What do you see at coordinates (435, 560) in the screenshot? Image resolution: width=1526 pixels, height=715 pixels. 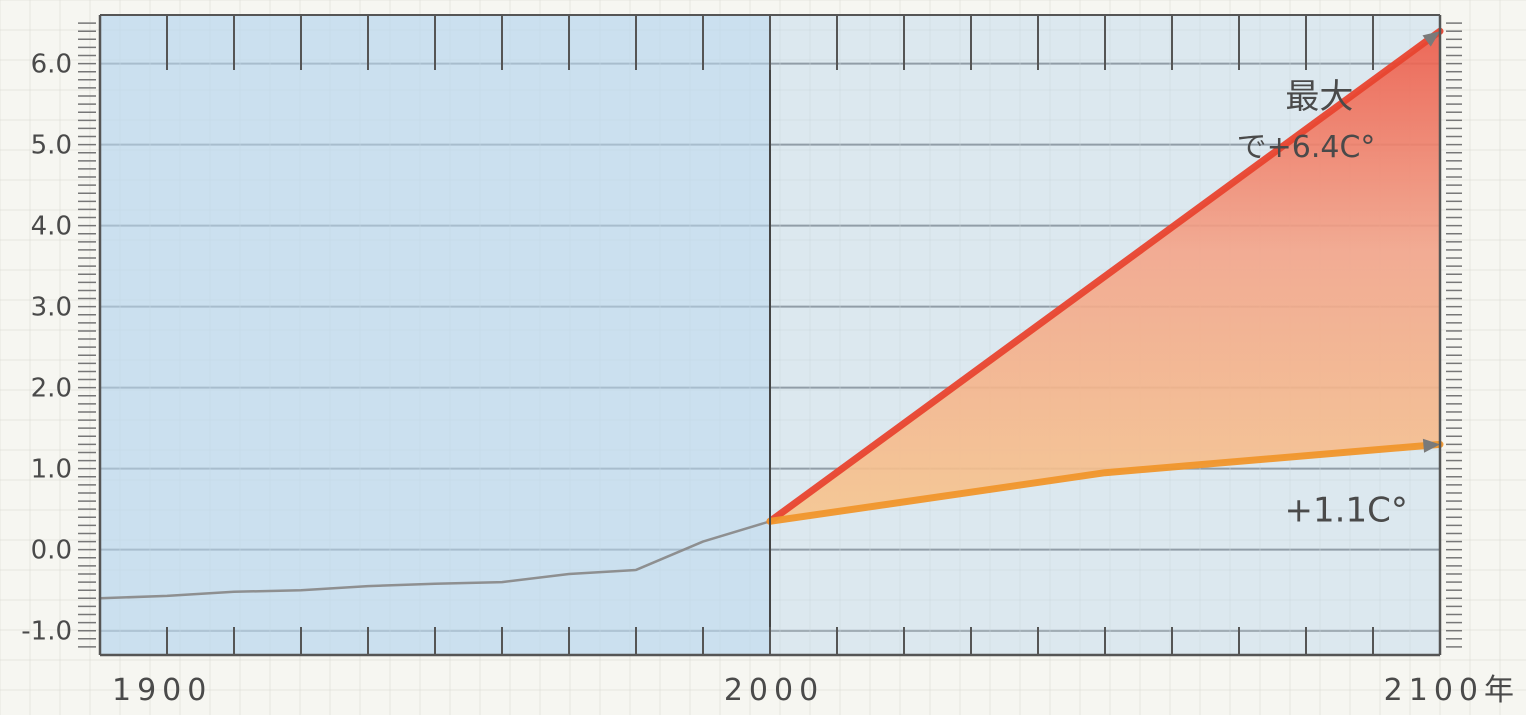 I see `series-line-observed` at bounding box center [435, 560].